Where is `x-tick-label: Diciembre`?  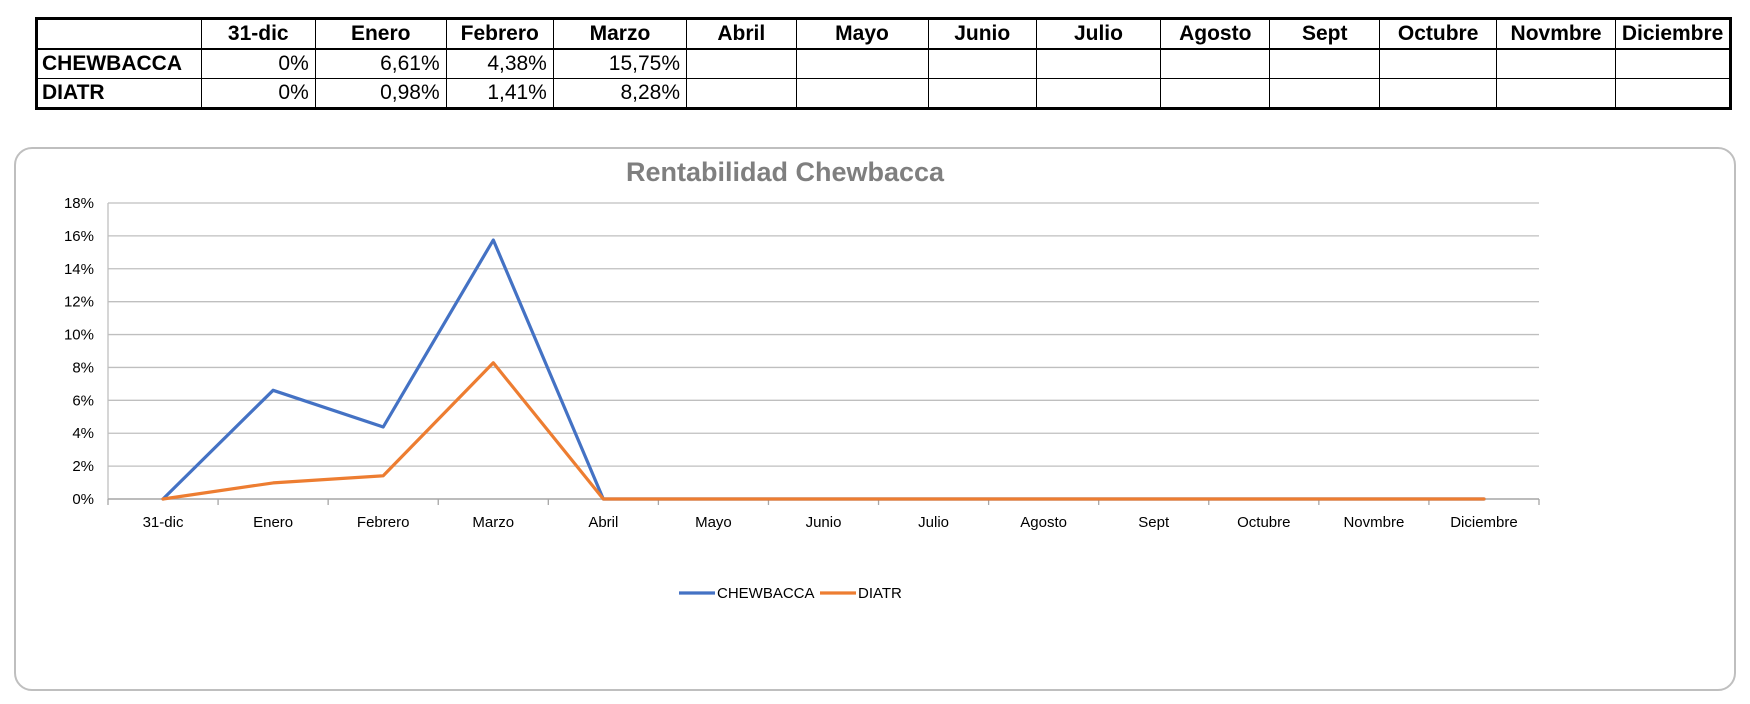
x-tick-label: Diciembre is located at coordinates (1484, 522).